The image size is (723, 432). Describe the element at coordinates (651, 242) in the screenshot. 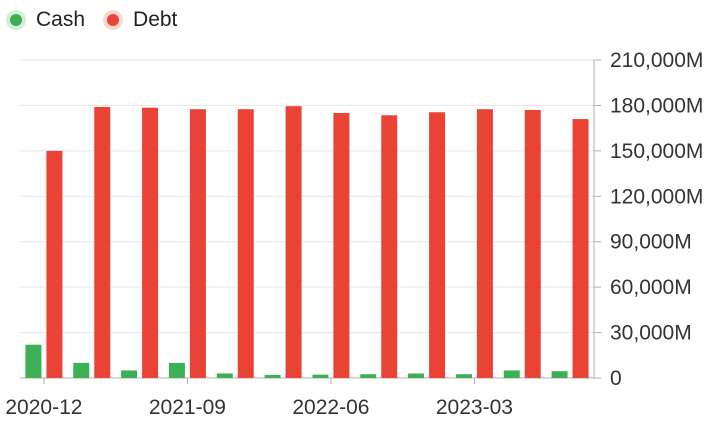

I see `y-tick-label: 90,000M` at that location.